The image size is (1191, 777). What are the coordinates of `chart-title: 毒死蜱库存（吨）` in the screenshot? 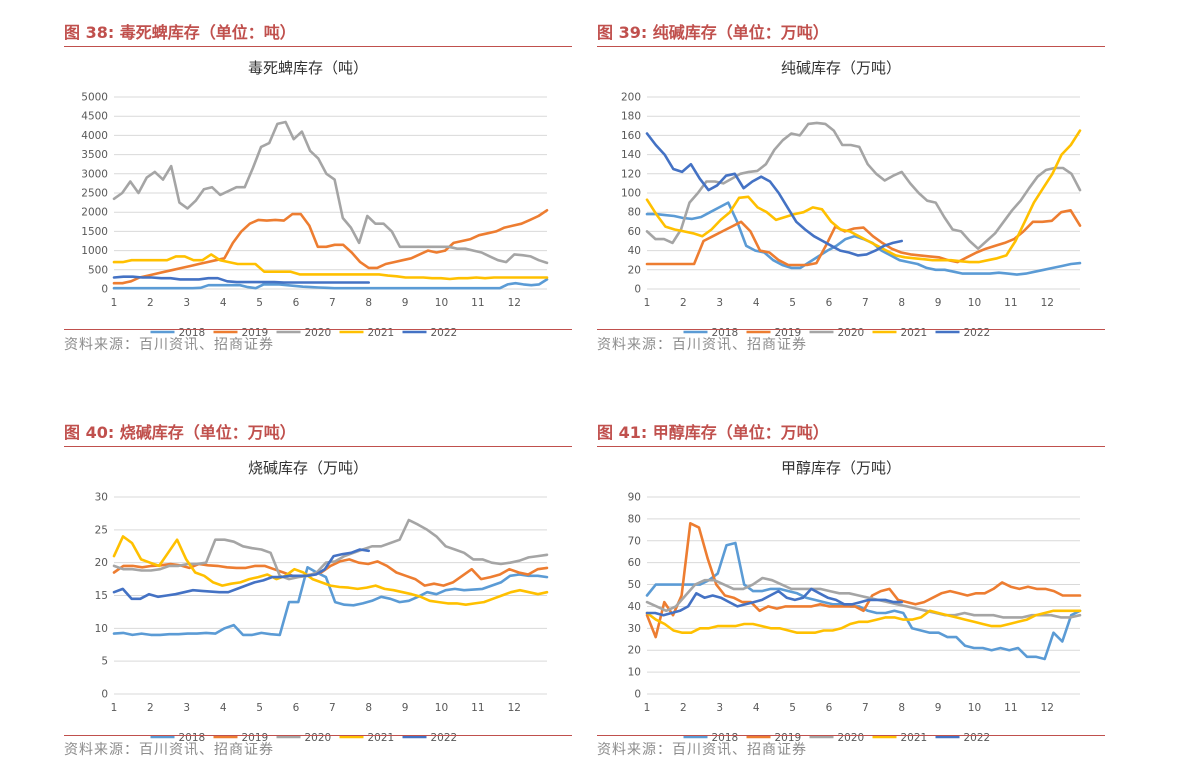 It's located at (308, 68).